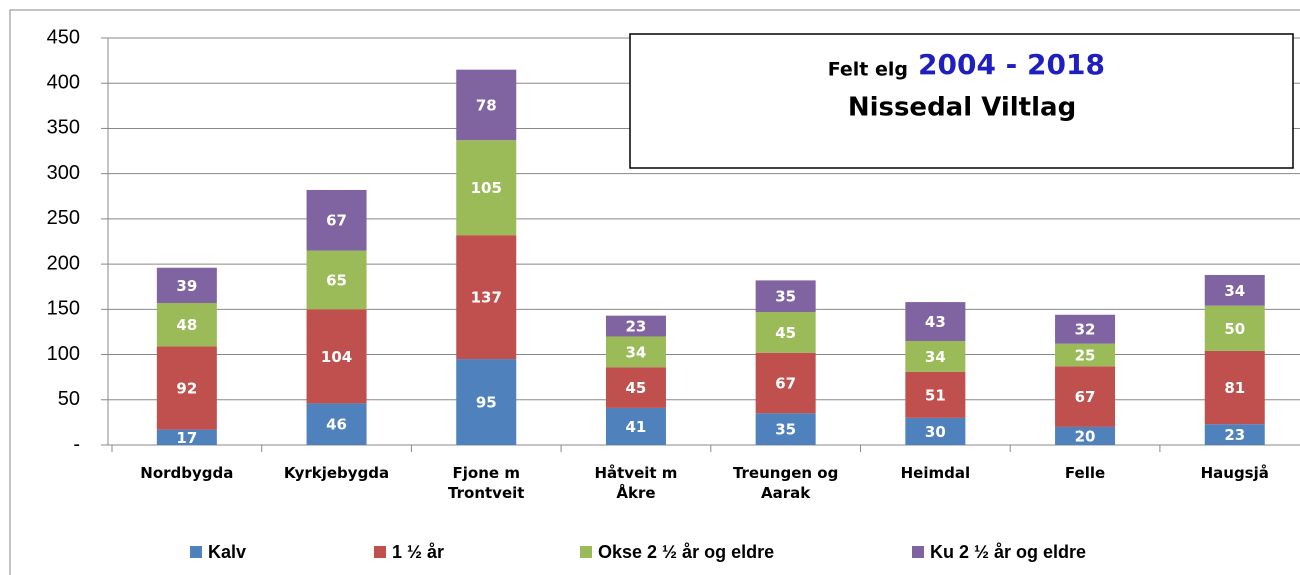  Describe the element at coordinates (1011, 64) in the screenshot. I see `chart-period: 2004 - 2018` at that location.